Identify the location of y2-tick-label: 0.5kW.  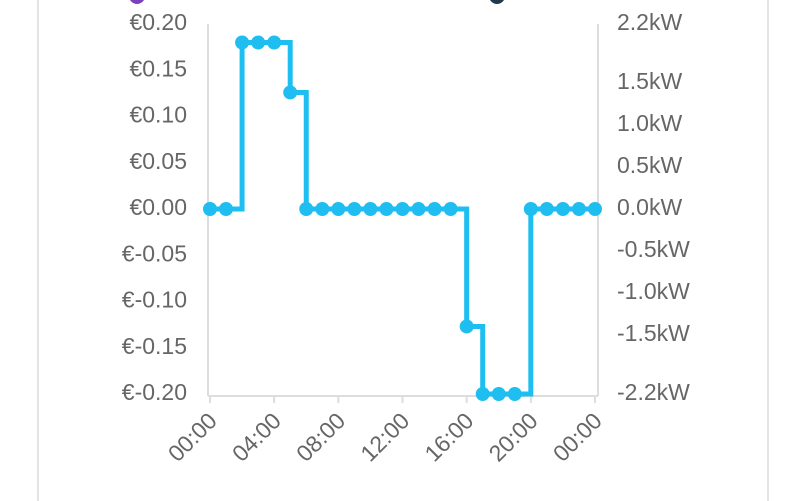
(649, 165).